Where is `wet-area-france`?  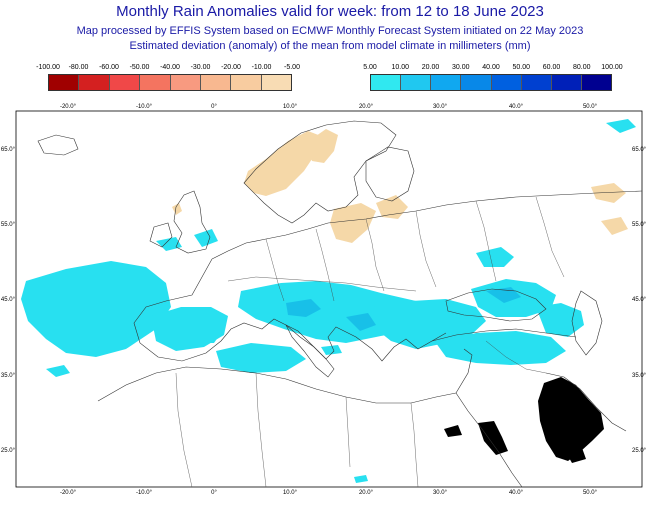 wet-area-france is located at coordinates (206, 334).